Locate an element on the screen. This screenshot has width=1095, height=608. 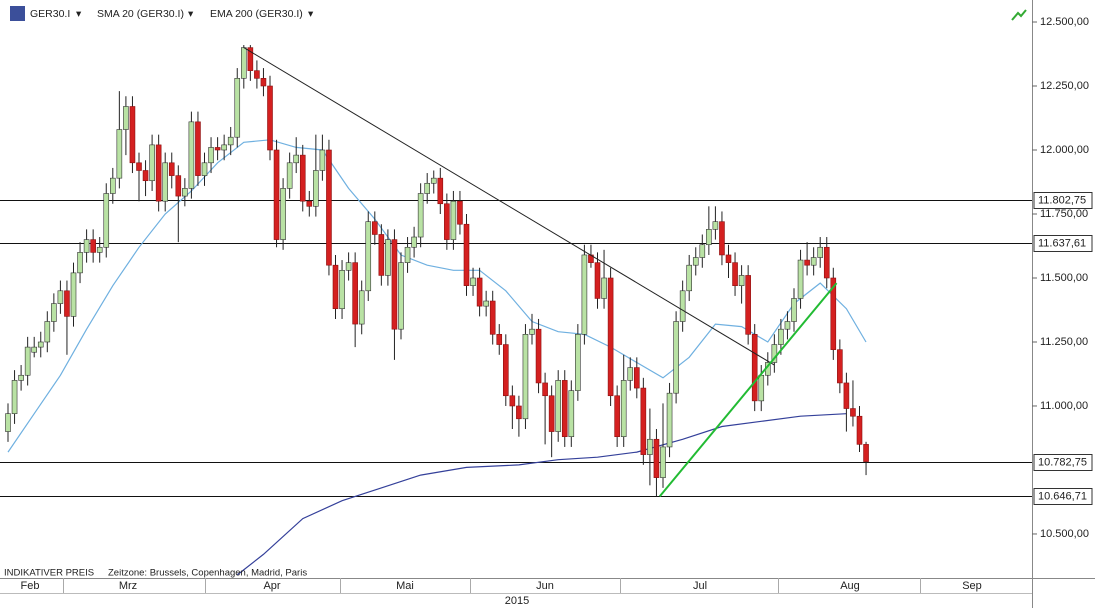
x-tick-label: Mai is located at coordinates (405, 586).